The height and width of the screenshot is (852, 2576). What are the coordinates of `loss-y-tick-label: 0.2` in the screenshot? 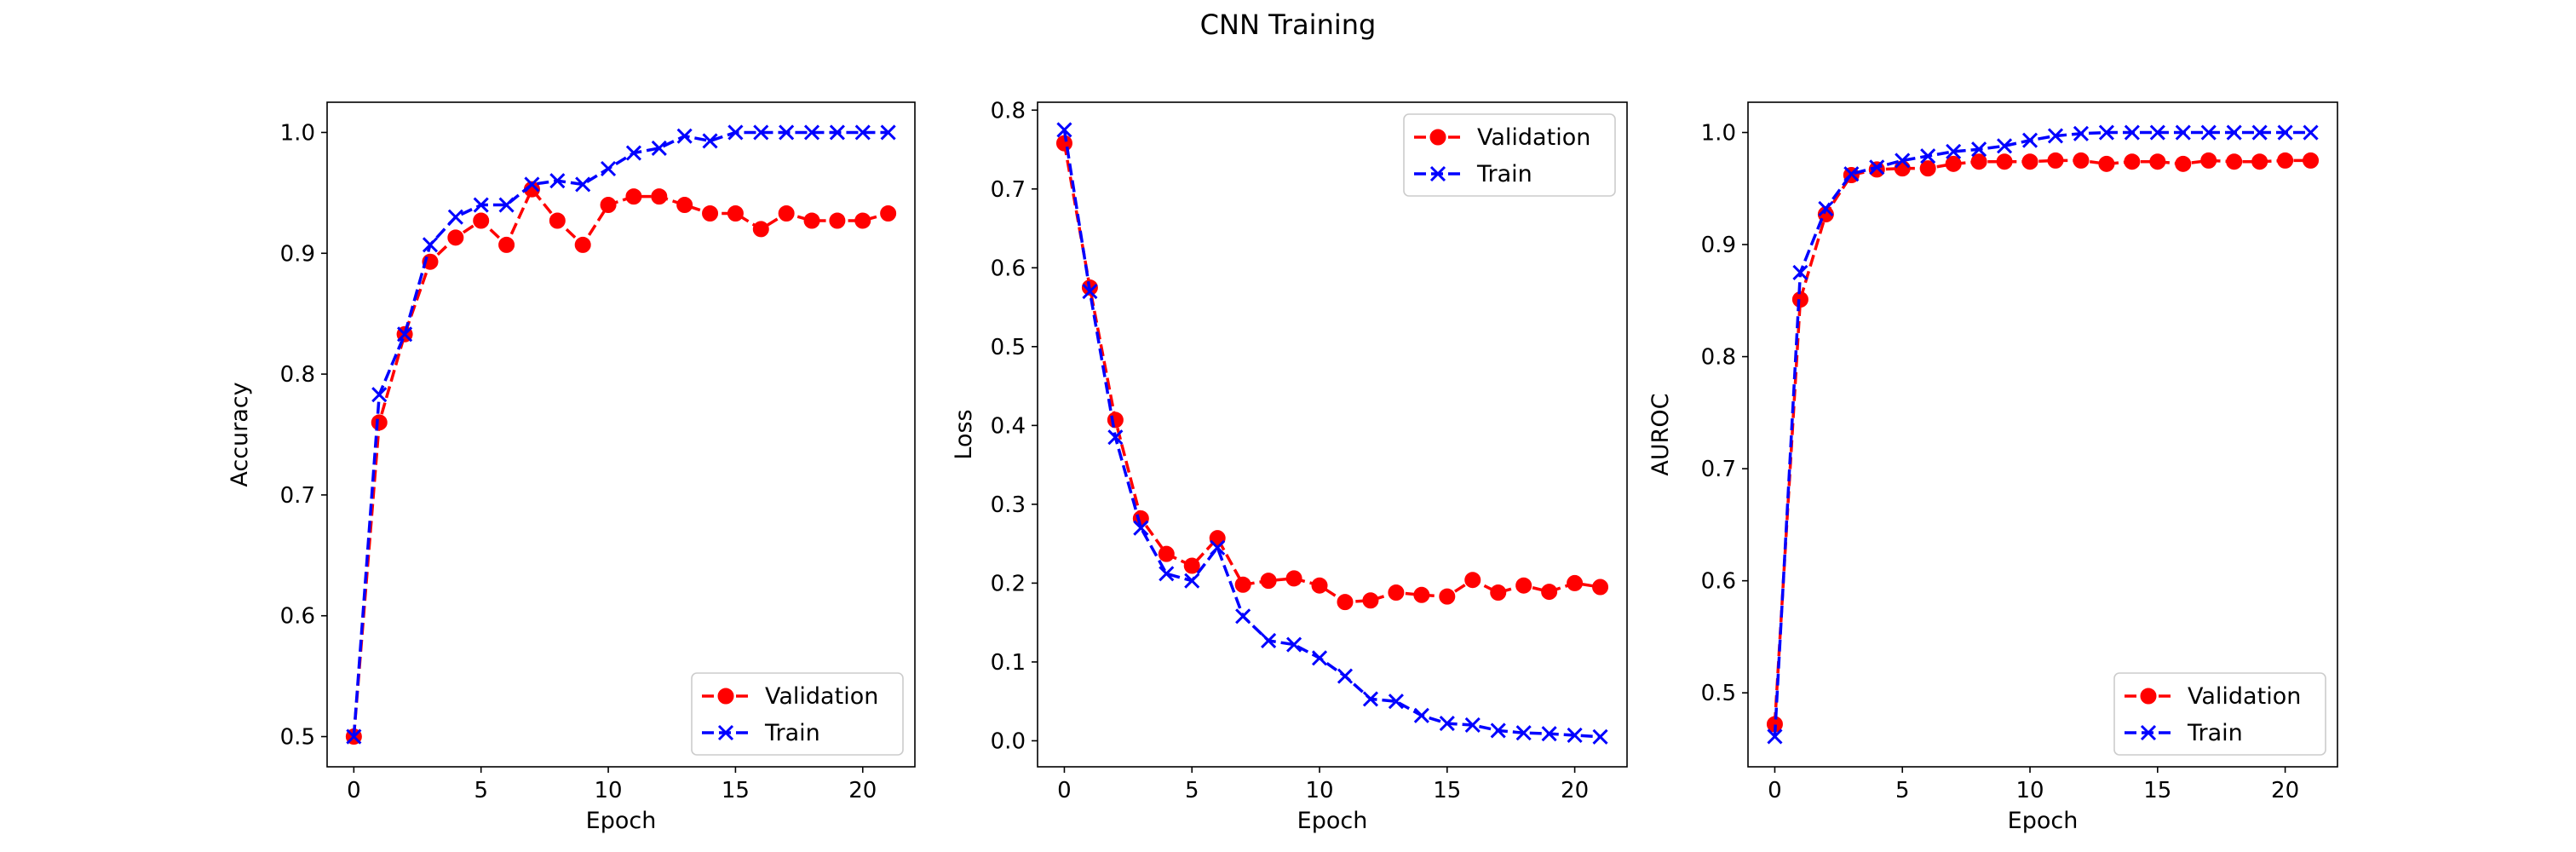 It's located at (1009, 583).